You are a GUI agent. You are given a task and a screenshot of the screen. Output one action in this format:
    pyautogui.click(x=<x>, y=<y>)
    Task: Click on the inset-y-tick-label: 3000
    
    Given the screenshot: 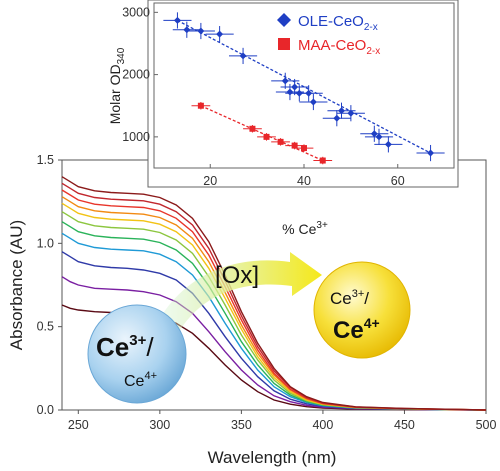 What is the action you would take?
    pyautogui.click(x=136, y=12)
    